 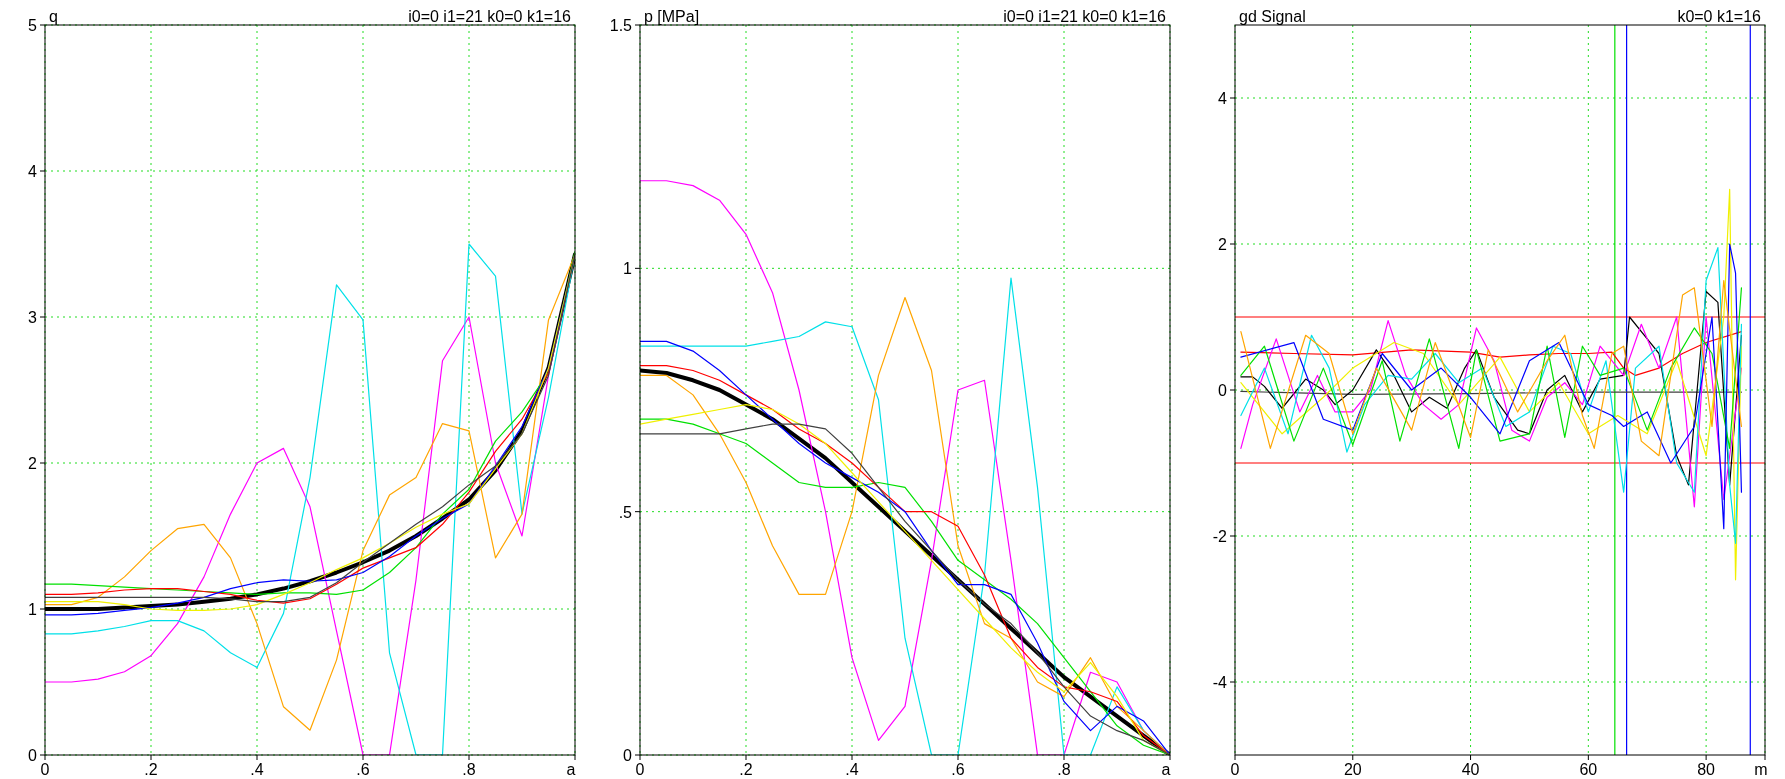 What do you see at coordinates (625, 512) in the screenshot?
I see `y-tick-label: .5` at bounding box center [625, 512].